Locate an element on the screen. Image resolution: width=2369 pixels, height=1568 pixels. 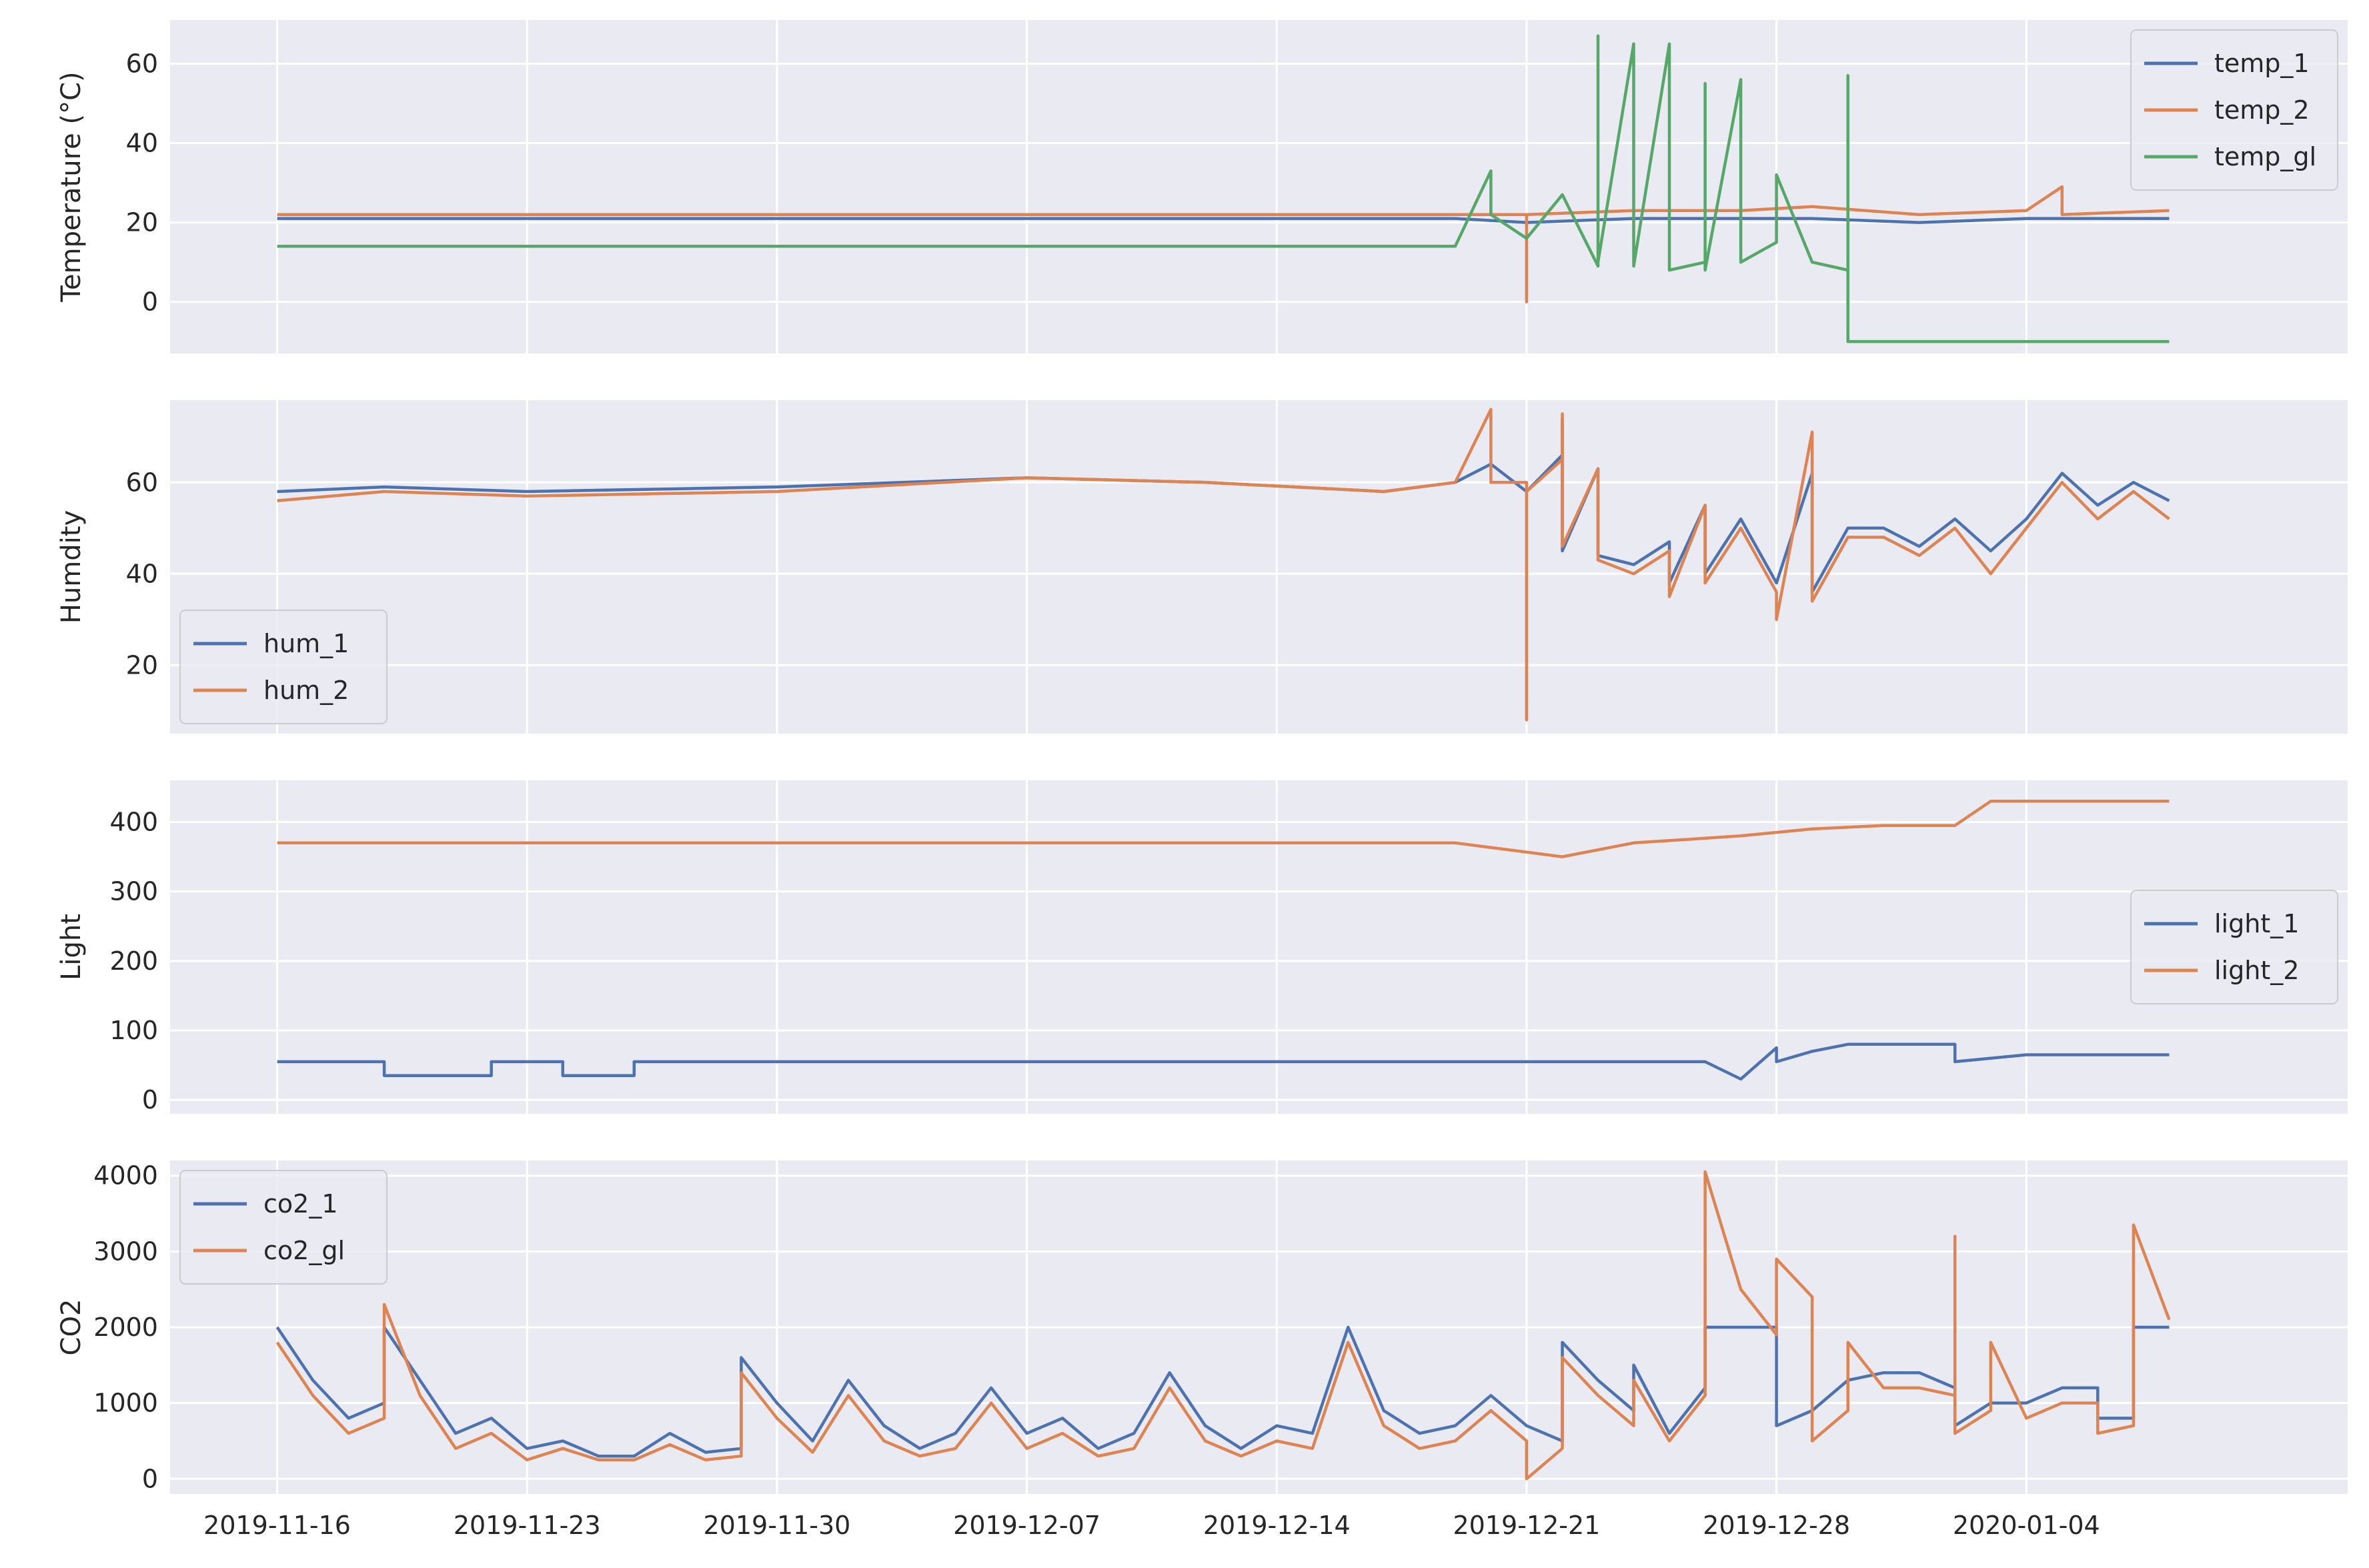
legend: hum_1 hum_2 is located at coordinates (283, 667).